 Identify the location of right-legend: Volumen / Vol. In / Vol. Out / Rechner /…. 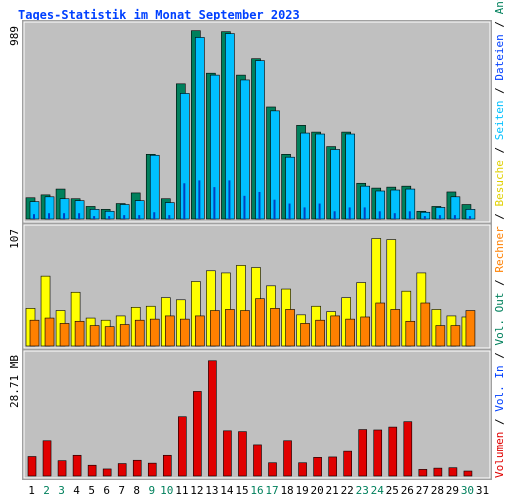
(499, 239).